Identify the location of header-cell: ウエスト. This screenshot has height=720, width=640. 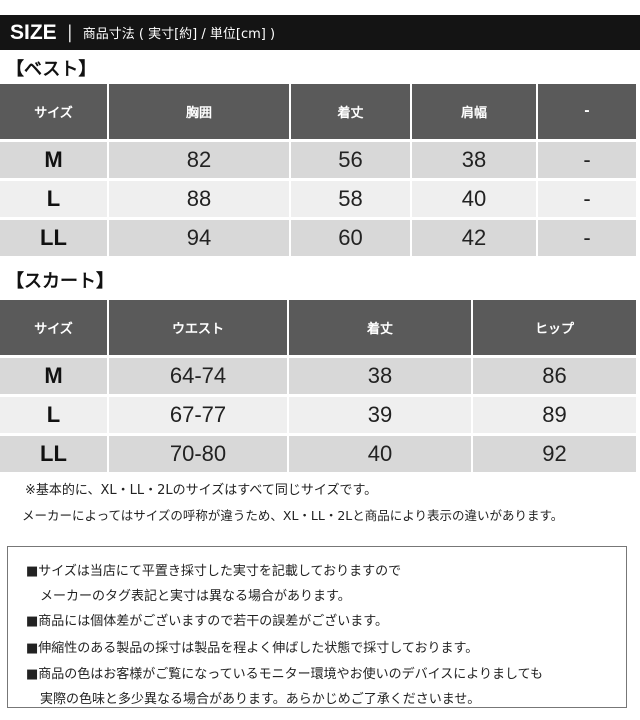
(198, 327).